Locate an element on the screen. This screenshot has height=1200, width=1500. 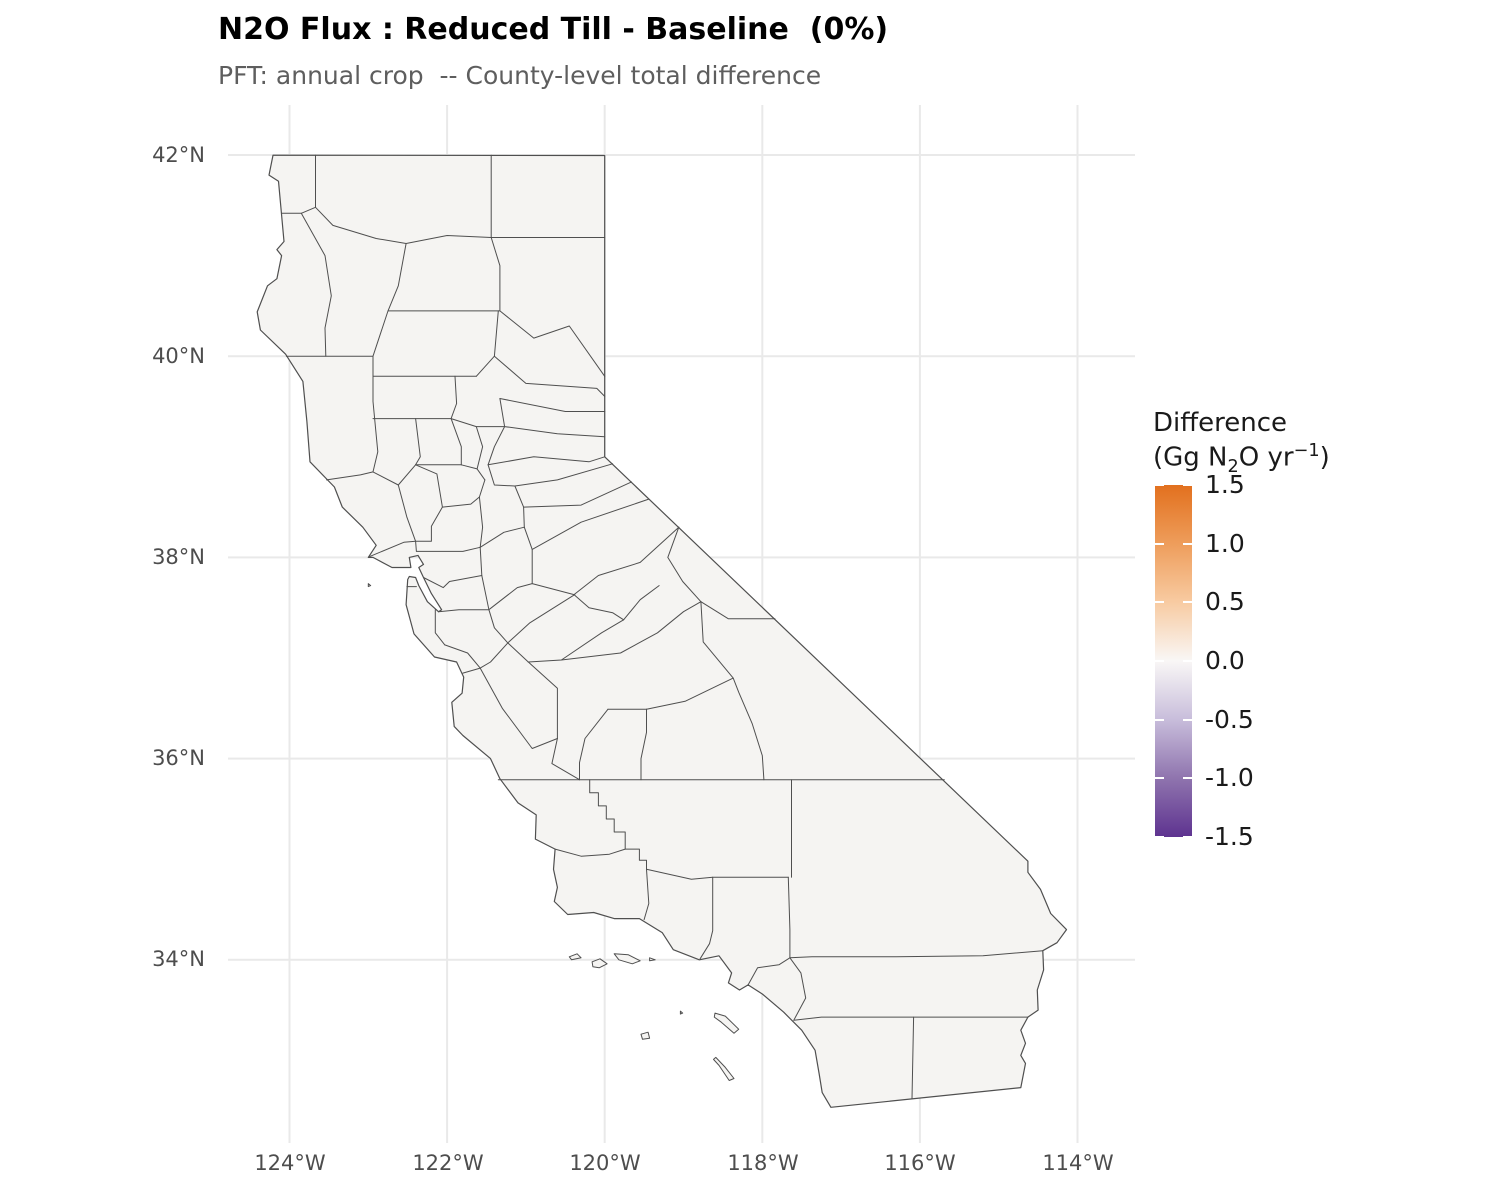
x-tick-label: 114°W is located at coordinates (1078, 1163).